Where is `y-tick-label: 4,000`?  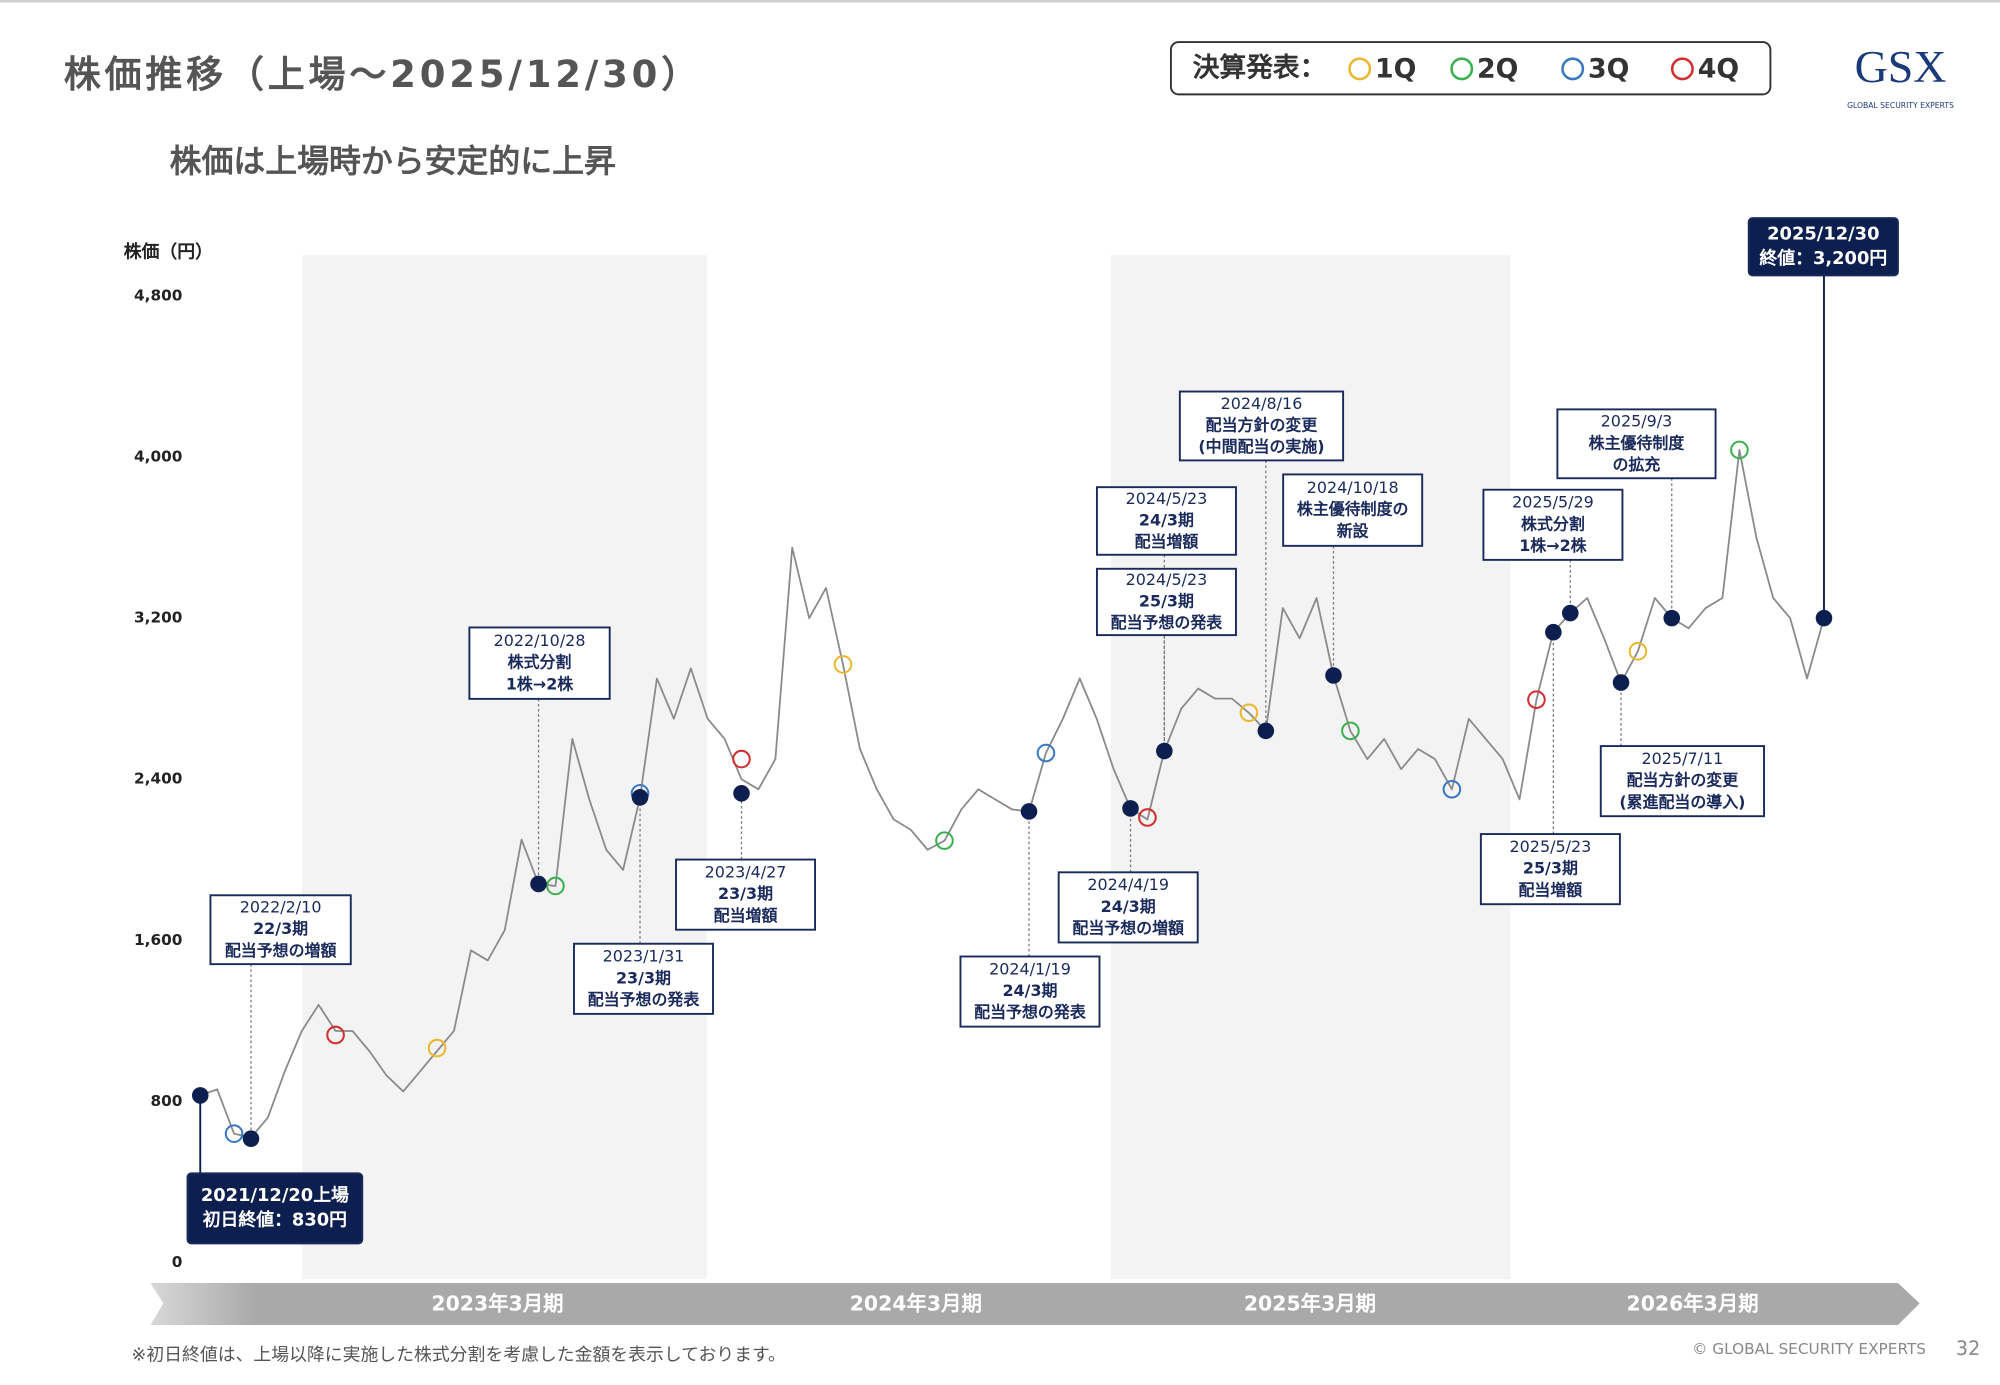 y-tick-label: 4,000 is located at coordinates (158, 456).